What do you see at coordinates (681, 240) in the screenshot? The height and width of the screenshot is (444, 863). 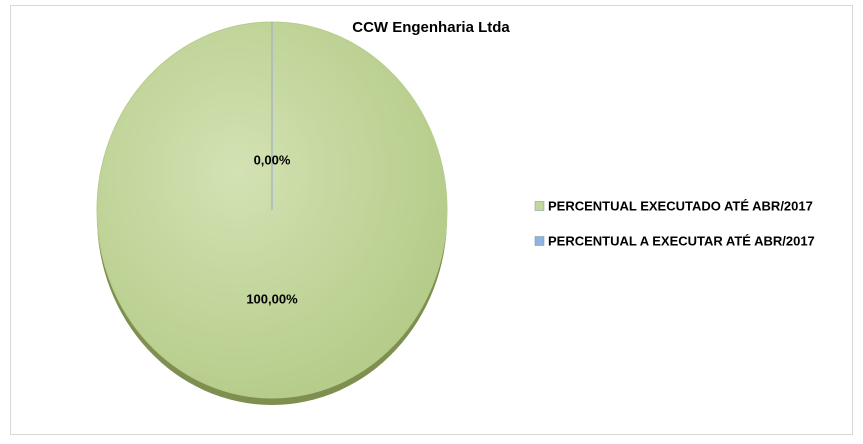 I see `legend-label: PERCENTUAL A EXECUTAR ATÉ ABR/2017` at bounding box center [681, 240].